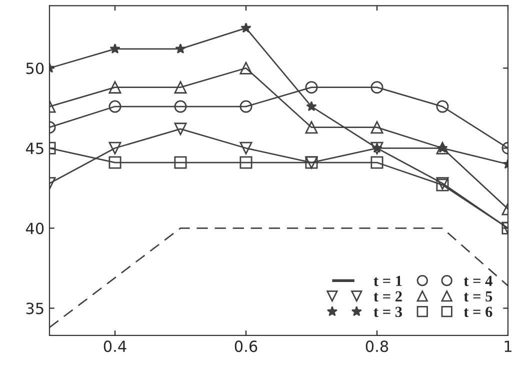 The height and width of the screenshot is (379, 521). What do you see at coordinates (508, 346) in the screenshot?
I see `x-tick-label: 1` at bounding box center [508, 346].